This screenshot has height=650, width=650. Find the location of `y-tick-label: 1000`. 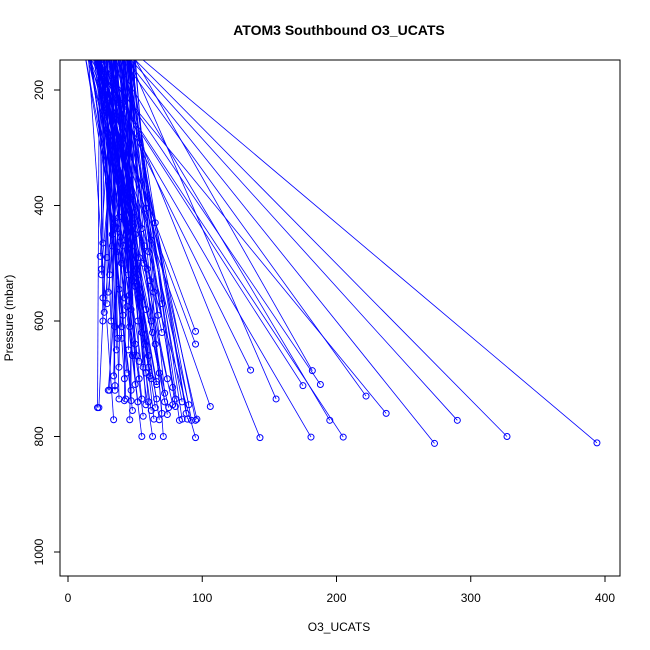

y-tick-label: 1000 is located at coordinates (39, 551).